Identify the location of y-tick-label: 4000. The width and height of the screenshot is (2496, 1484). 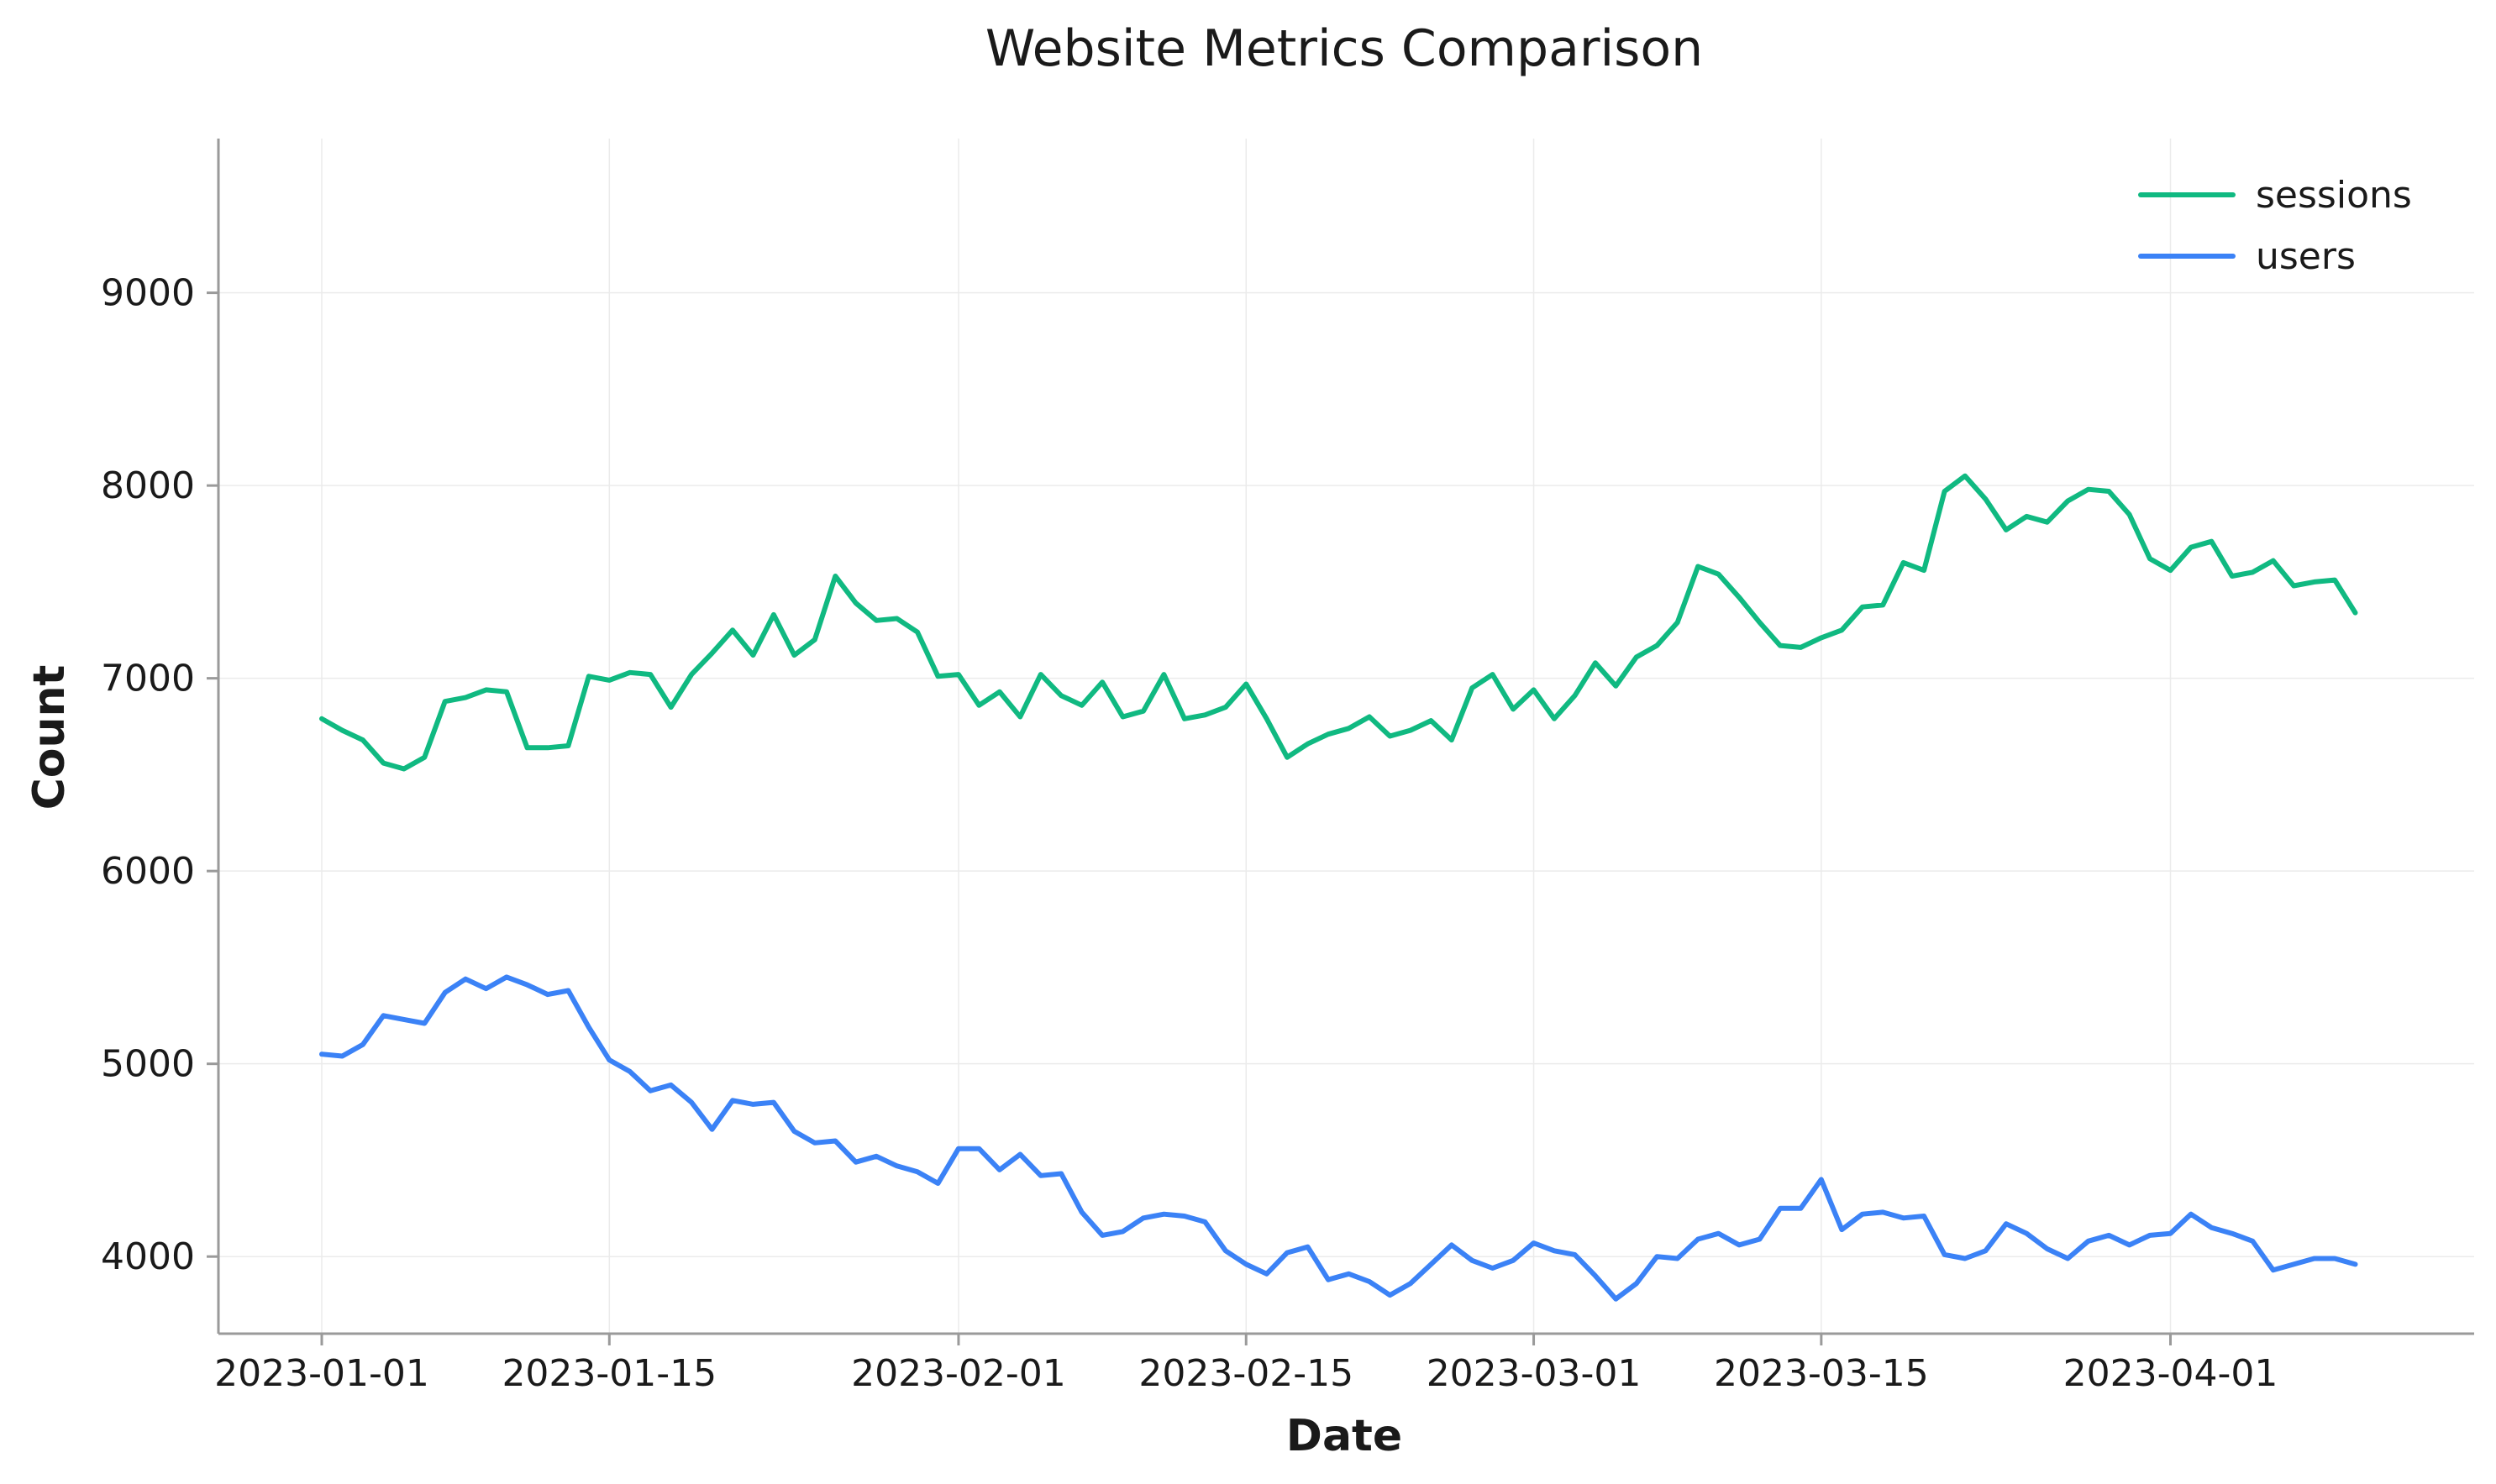
(148, 1257).